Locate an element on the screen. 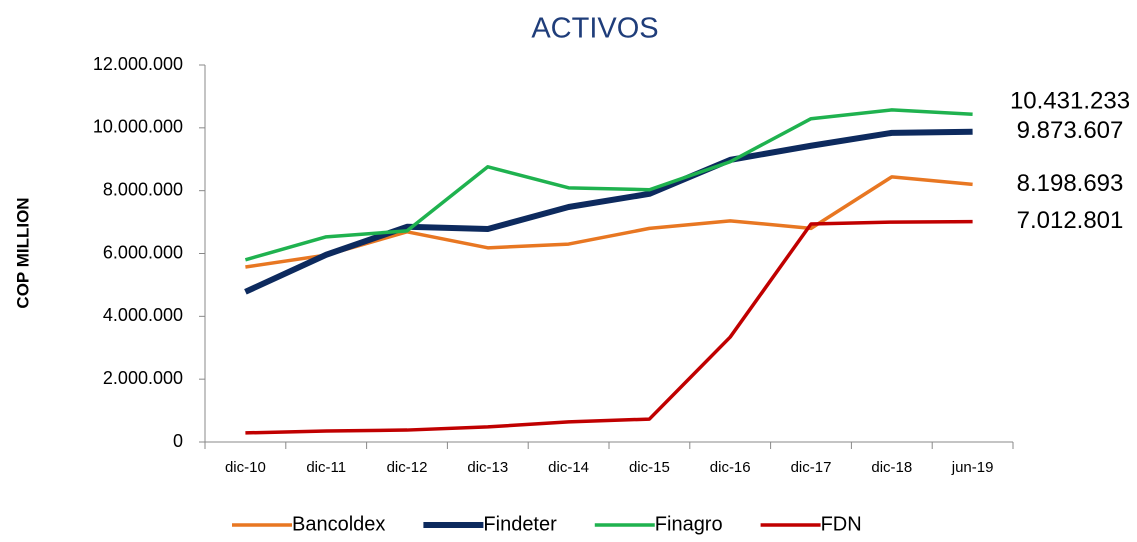 Image resolution: width=1137 pixels, height=542 pixels. x-tick-label: dic-15 is located at coordinates (649, 467).